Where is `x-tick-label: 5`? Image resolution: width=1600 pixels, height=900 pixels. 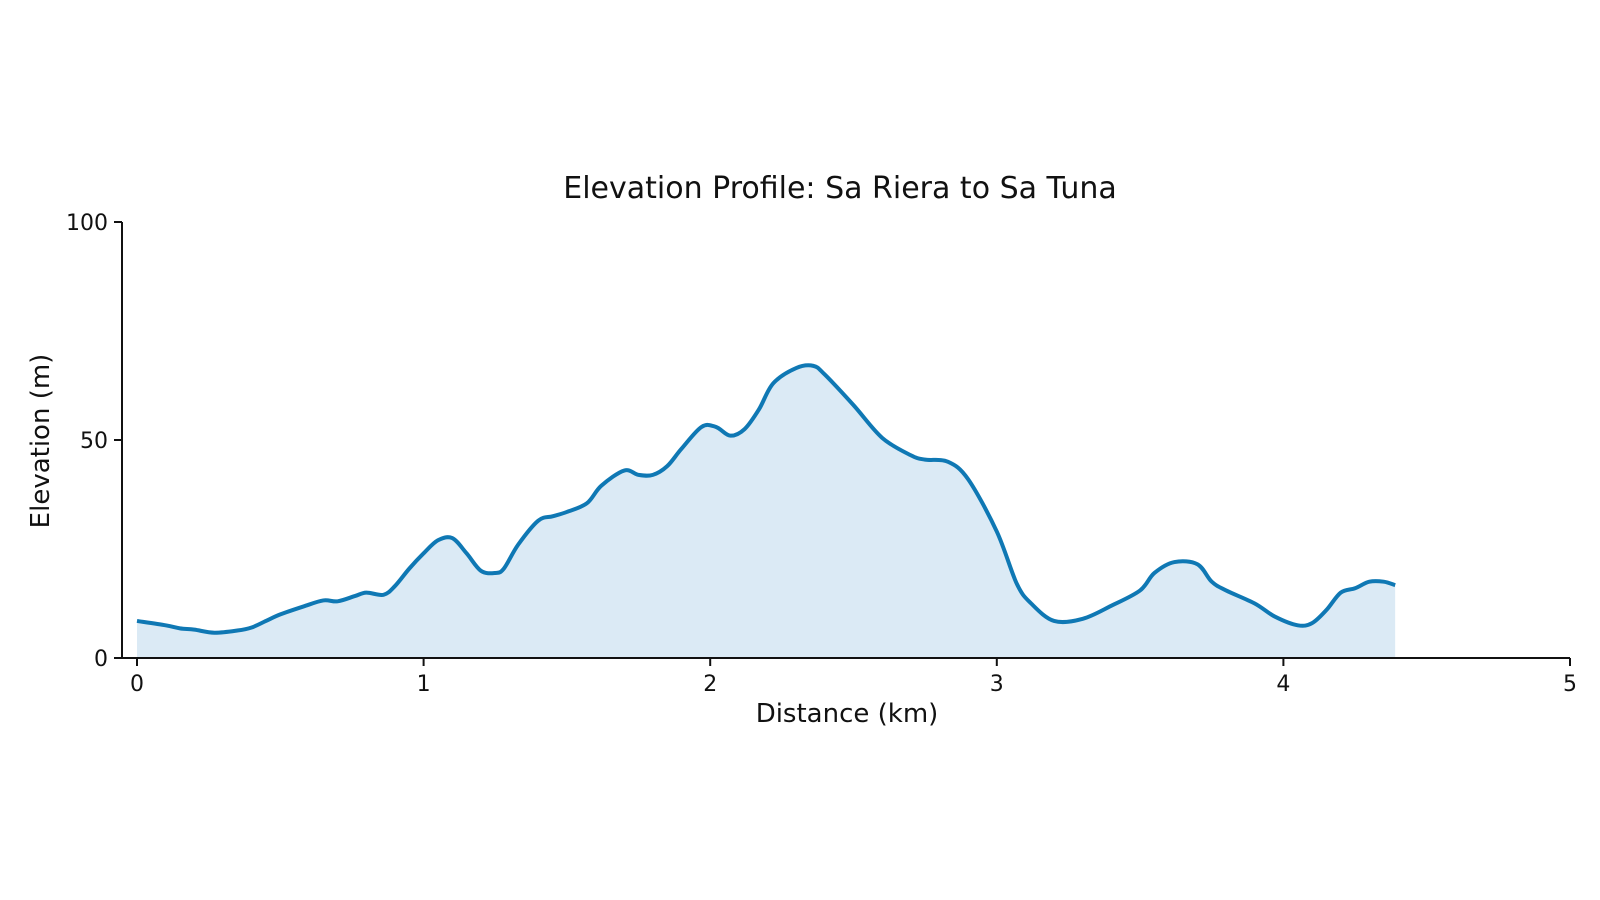 x-tick-label: 5 is located at coordinates (1570, 684).